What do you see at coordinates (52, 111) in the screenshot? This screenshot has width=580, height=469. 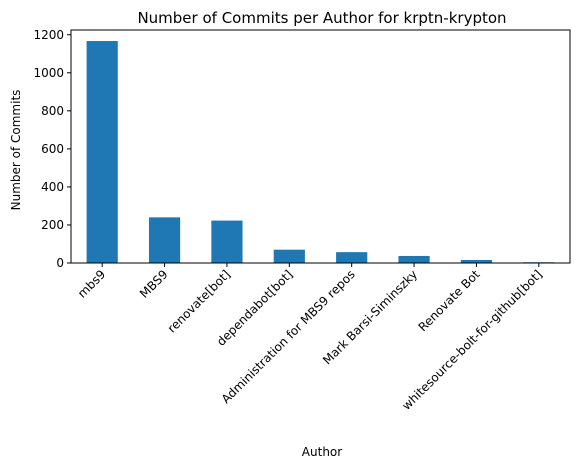 I see `y-tick-label-4: 800` at bounding box center [52, 111].